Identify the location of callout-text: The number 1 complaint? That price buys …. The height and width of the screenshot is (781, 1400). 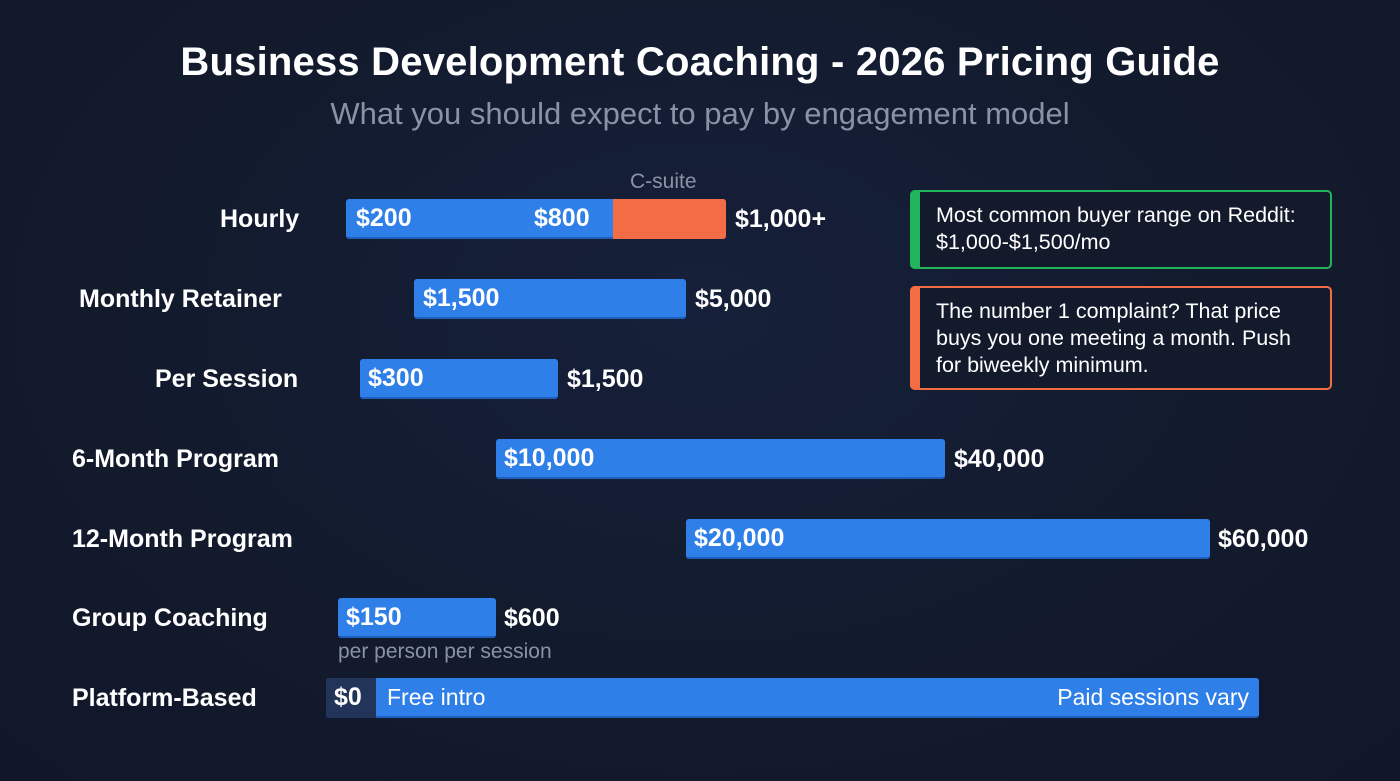
(1113, 338).